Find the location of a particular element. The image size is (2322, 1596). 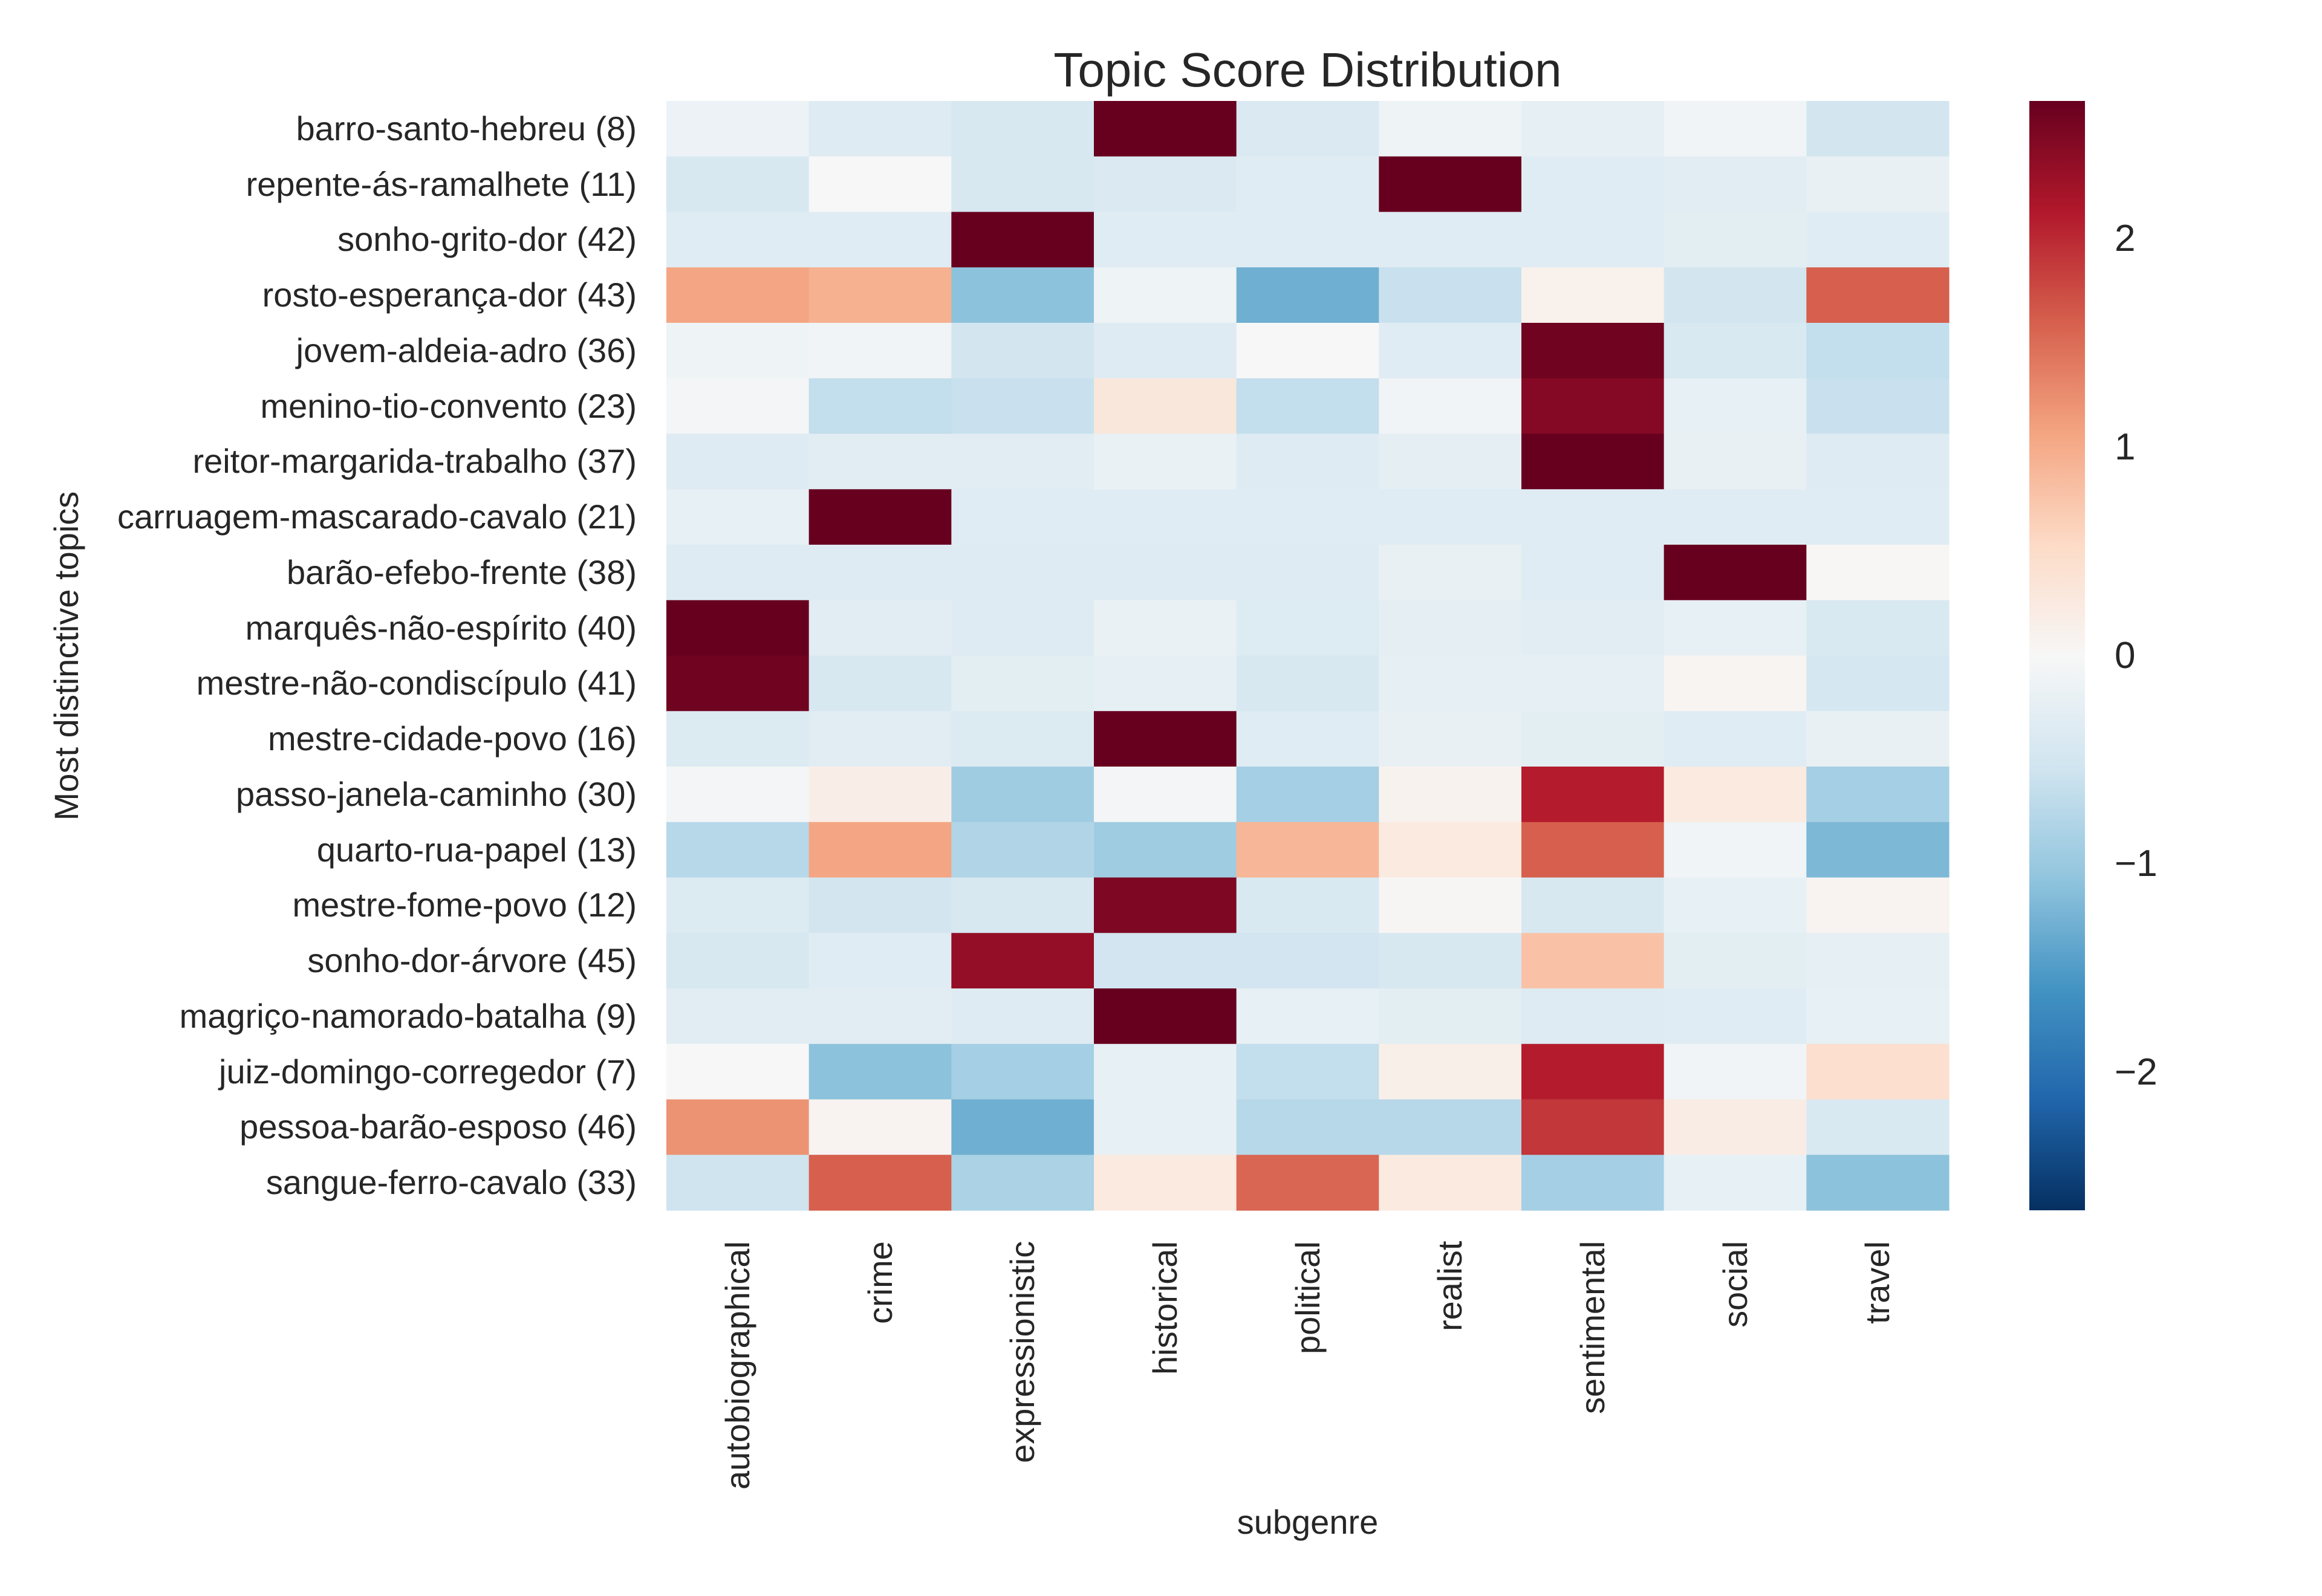

y-tick-label: sonho-grito-dor (42) is located at coordinates (487, 239).